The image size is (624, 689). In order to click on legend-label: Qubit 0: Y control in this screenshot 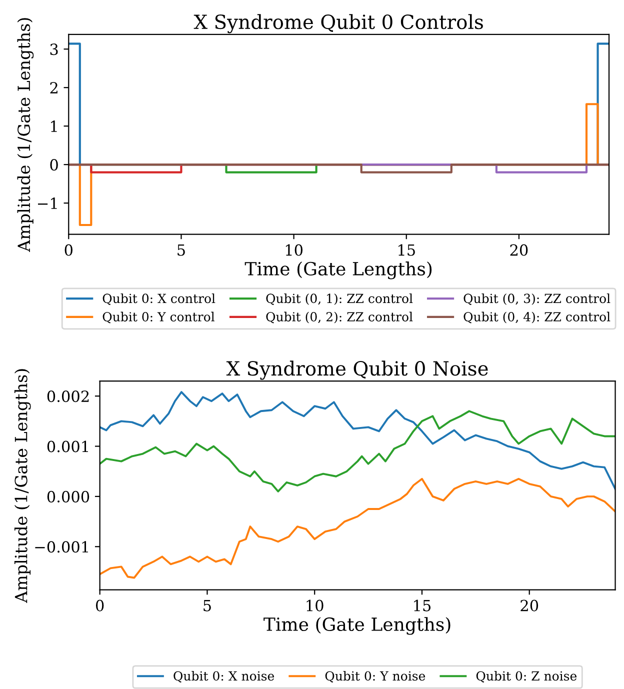, I will do `click(158, 318)`.